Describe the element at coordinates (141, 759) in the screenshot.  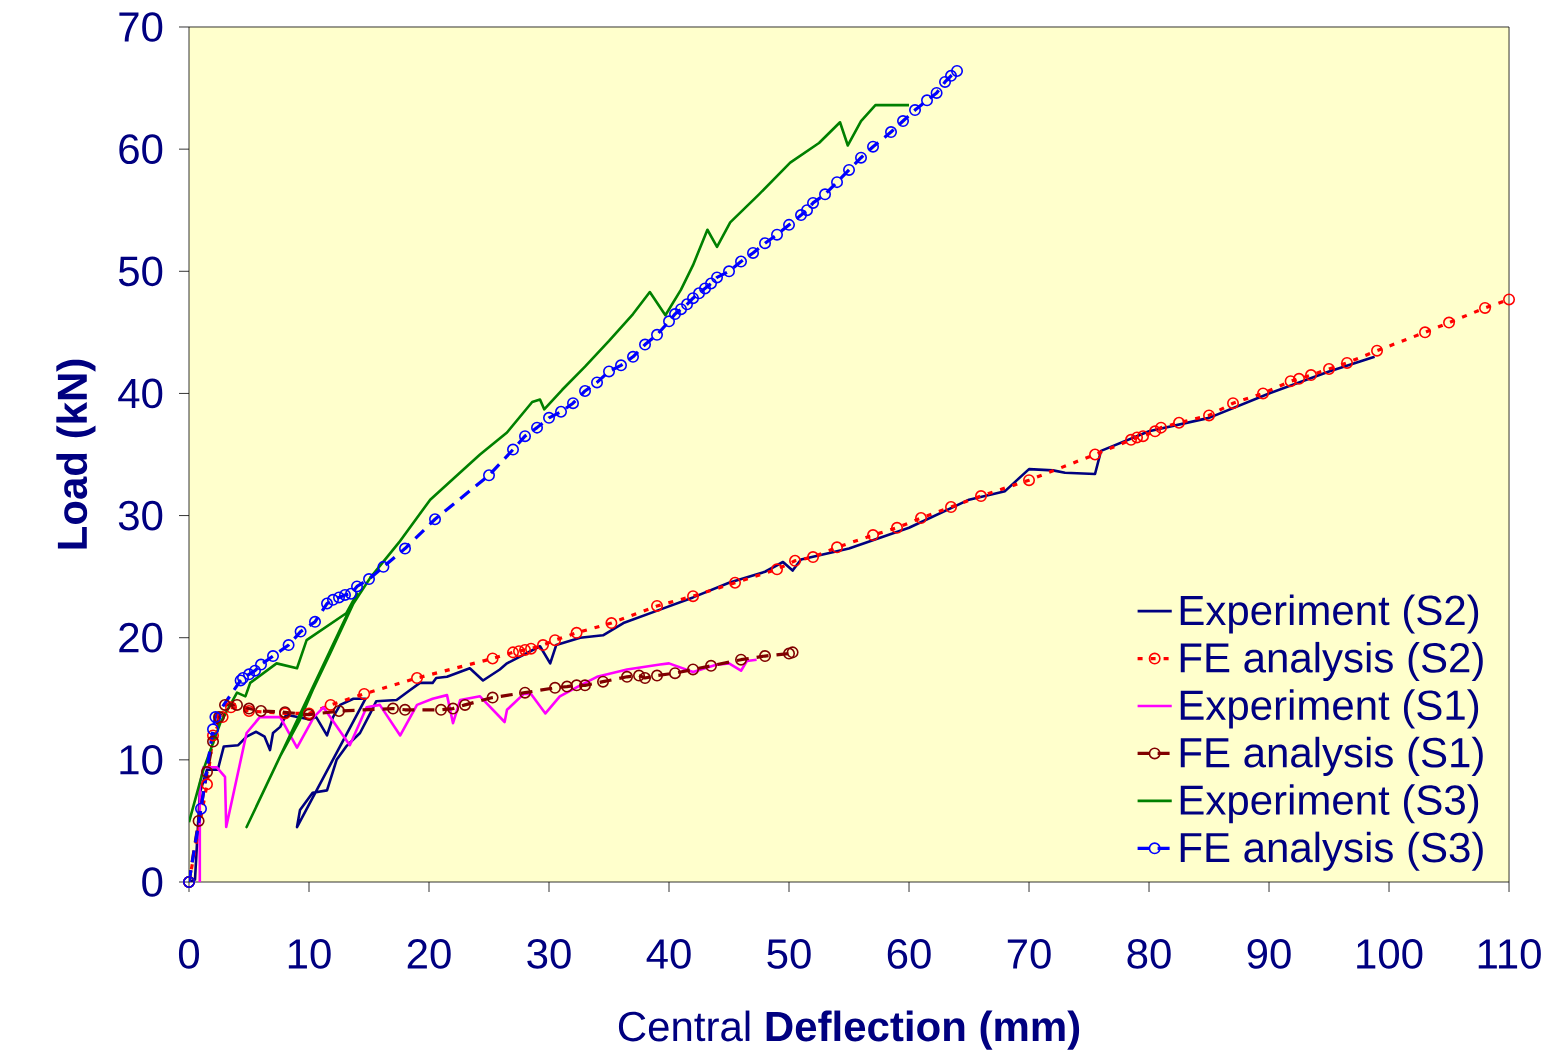
I see `y-tick-label: 10` at that location.